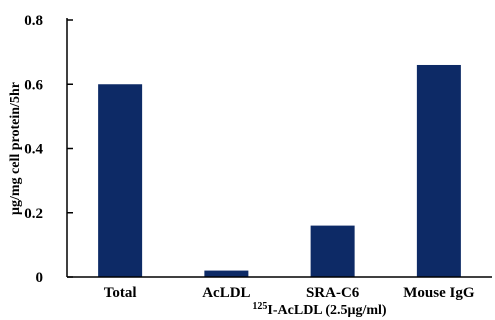 The width and height of the screenshot is (495, 320). I want to click on x-tick-label: SRA-C6, so click(333, 293).